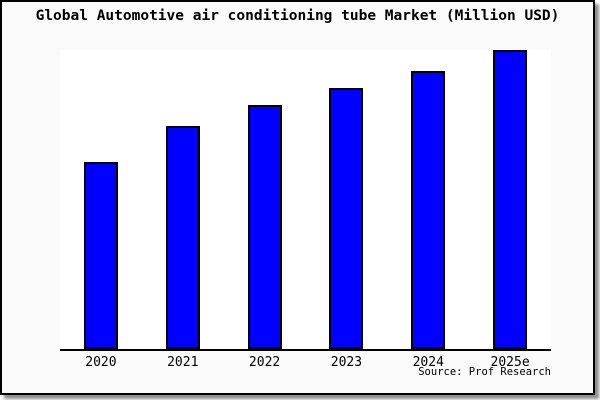  What do you see at coordinates (346, 362) in the screenshot?
I see `x-tick-label-2023: 2023` at bounding box center [346, 362].